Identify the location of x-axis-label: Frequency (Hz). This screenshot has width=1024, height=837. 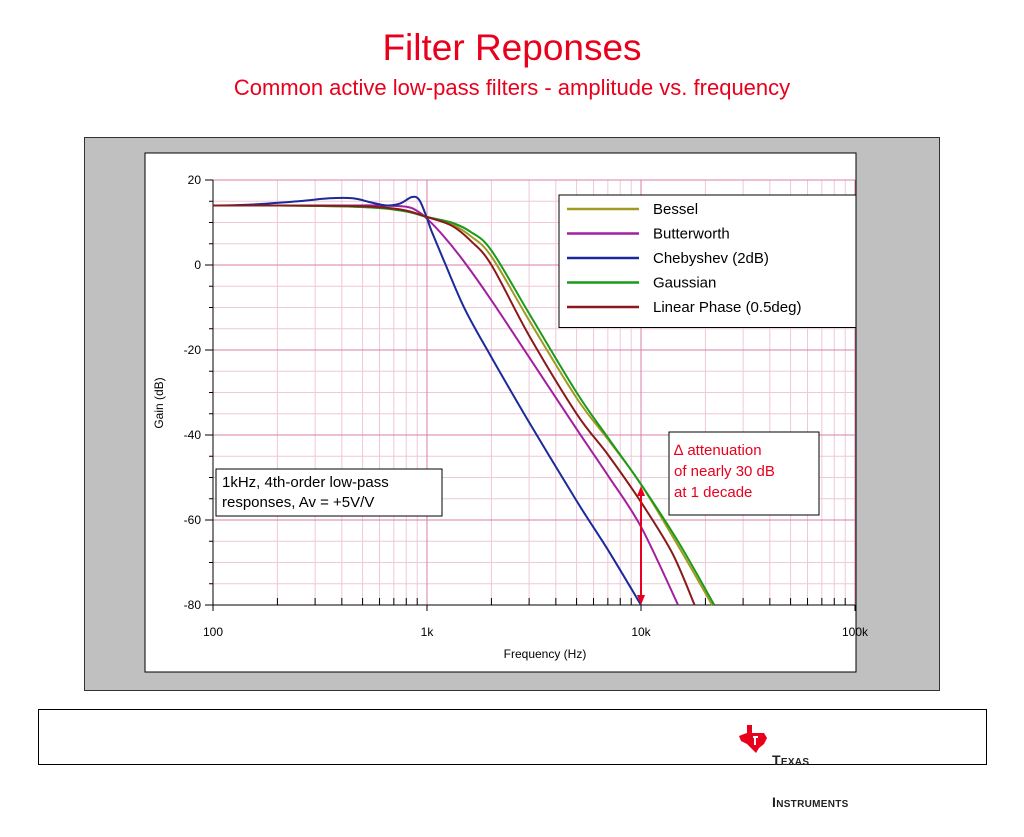
(545, 654).